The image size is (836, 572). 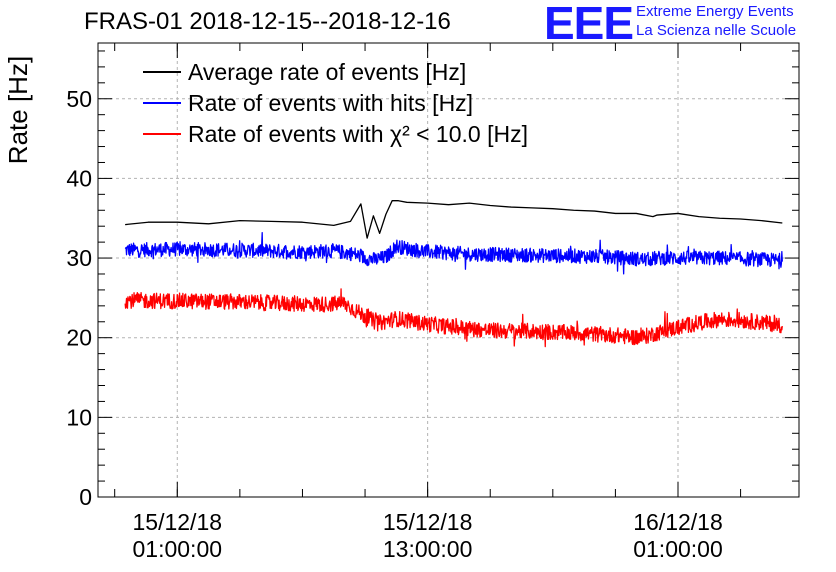 I want to click on y-tick-label: 20, so click(x=79, y=338).